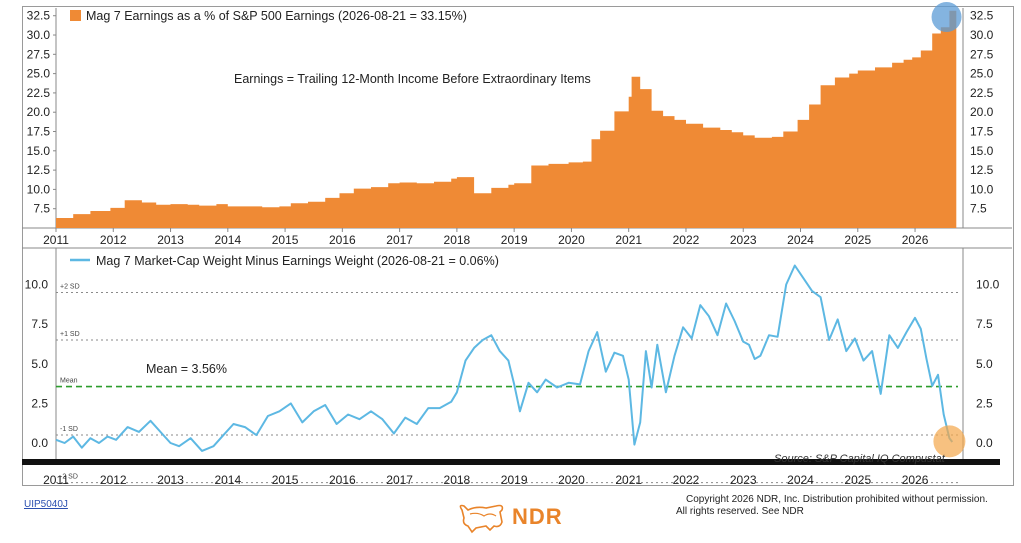 Image resolution: width=1021 pixels, height=543 pixels. What do you see at coordinates (69, 429) in the screenshot?
I see `sd-label: -1 SD` at bounding box center [69, 429].